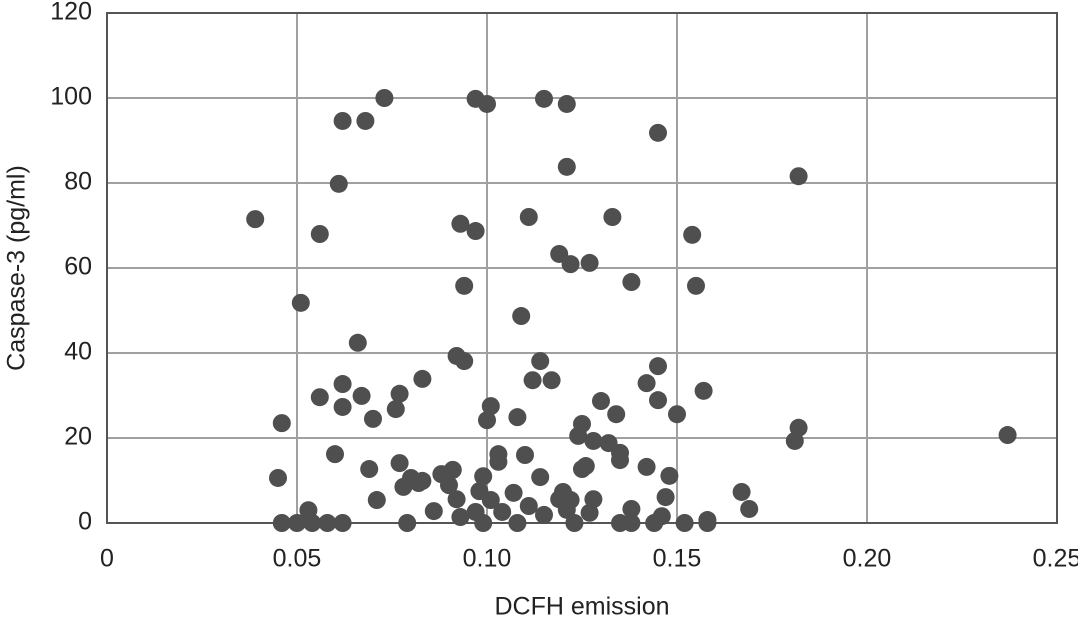 The height and width of the screenshot is (626, 1078). I want to click on x-tick-label: 0, so click(107, 559).